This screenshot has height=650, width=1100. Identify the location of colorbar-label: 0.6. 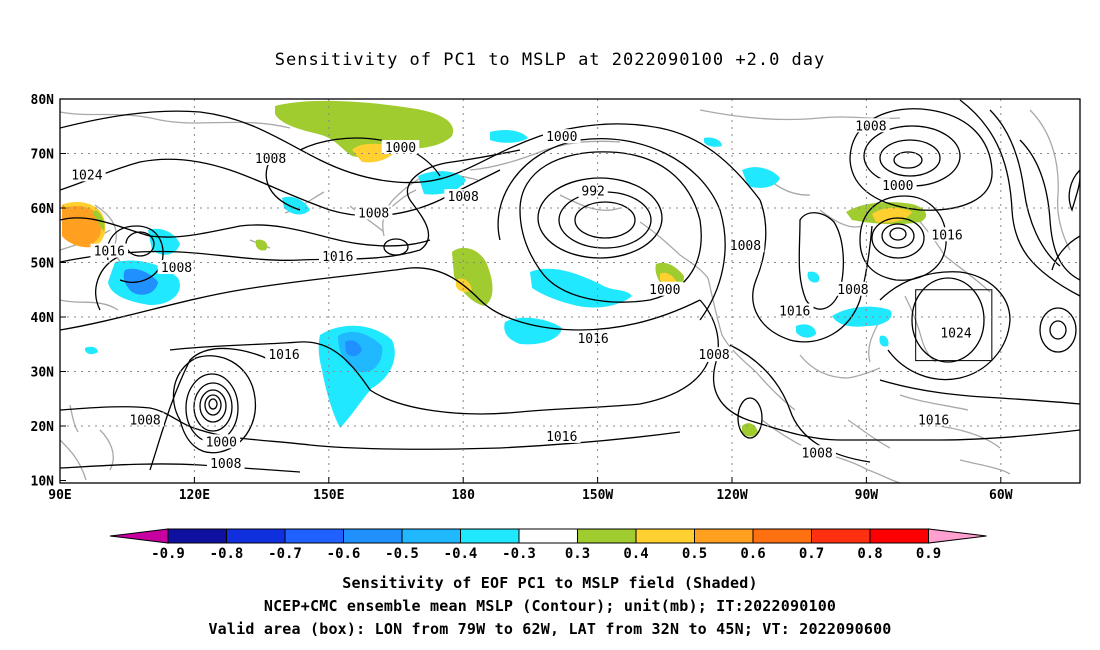
(752, 554).